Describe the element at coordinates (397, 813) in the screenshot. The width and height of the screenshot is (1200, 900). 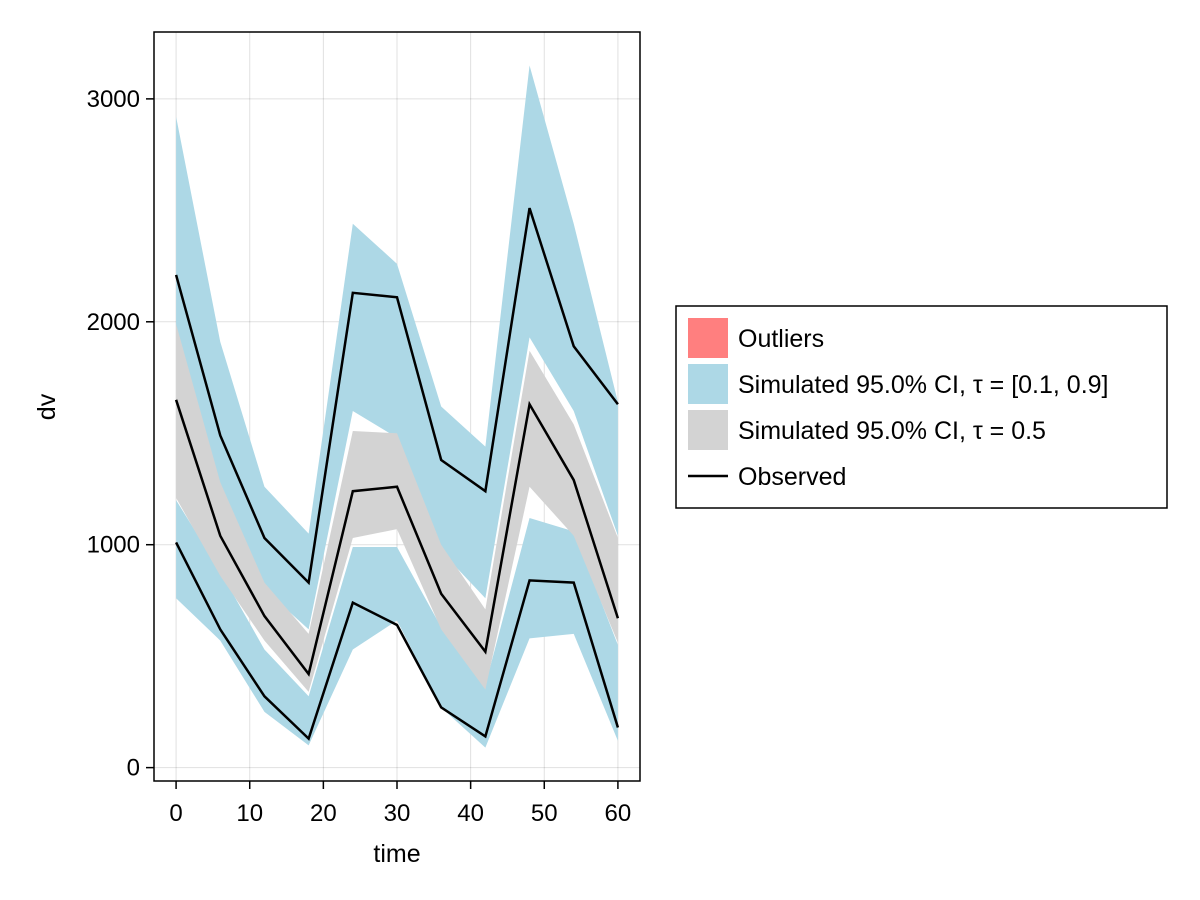
I see `x-tick-label: 30` at that location.